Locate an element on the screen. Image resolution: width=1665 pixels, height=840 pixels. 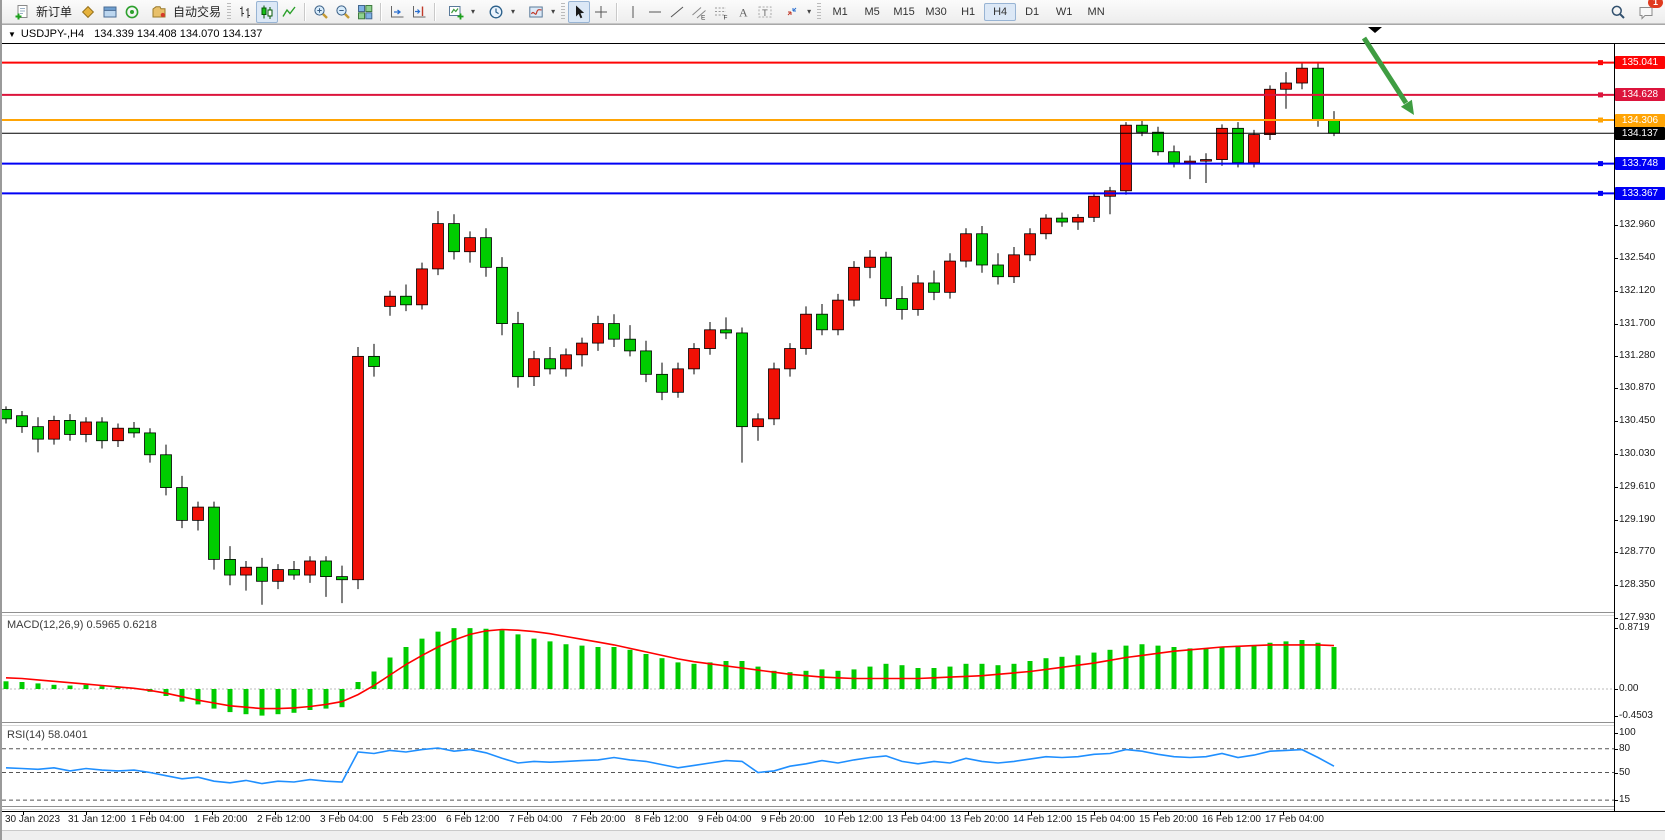
chart-shift-marker is located at coordinates (1375, 30).